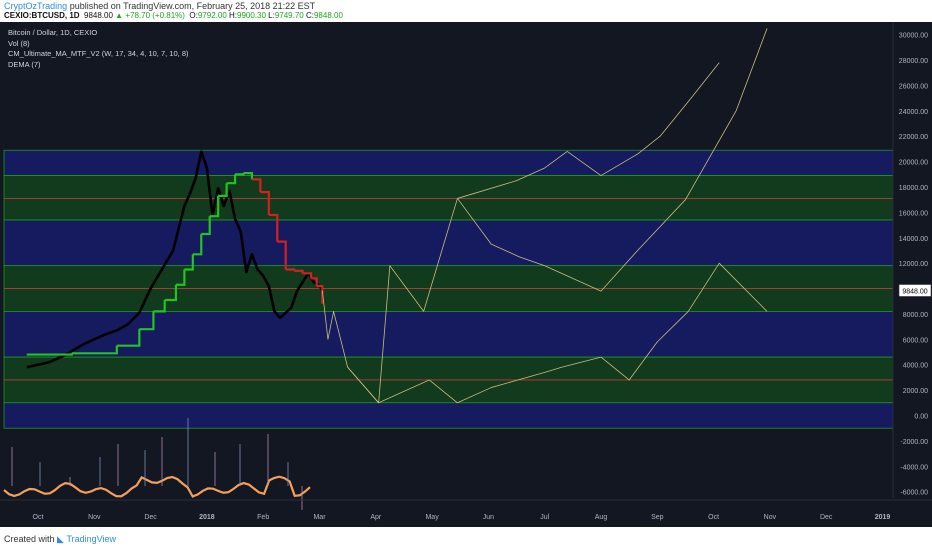  What do you see at coordinates (53, 32) in the screenshot?
I see `legend-title: Bitcoin / Dollar, 1D, CEXIO` at bounding box center [53, 32].